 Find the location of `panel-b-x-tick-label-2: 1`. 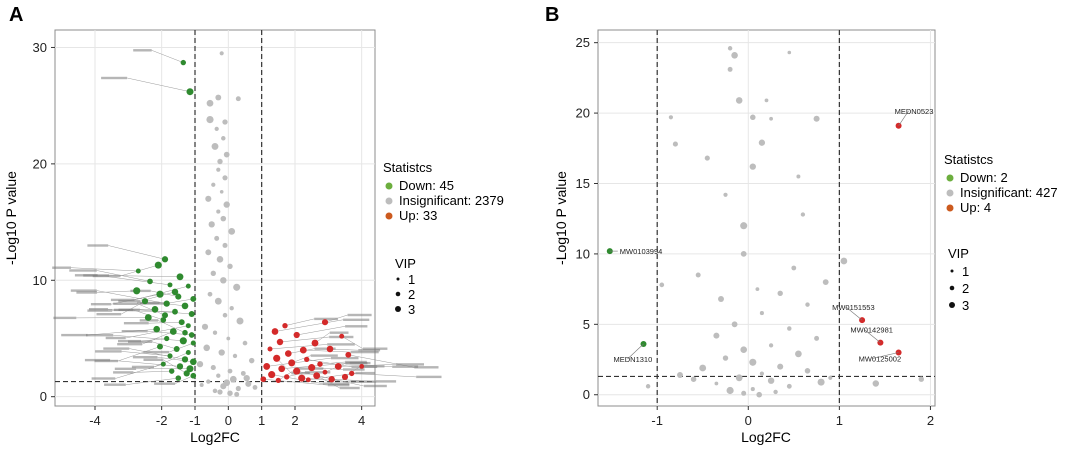

panel-b-x-tick-label-2: 1 is located at coordinates (839, 420).